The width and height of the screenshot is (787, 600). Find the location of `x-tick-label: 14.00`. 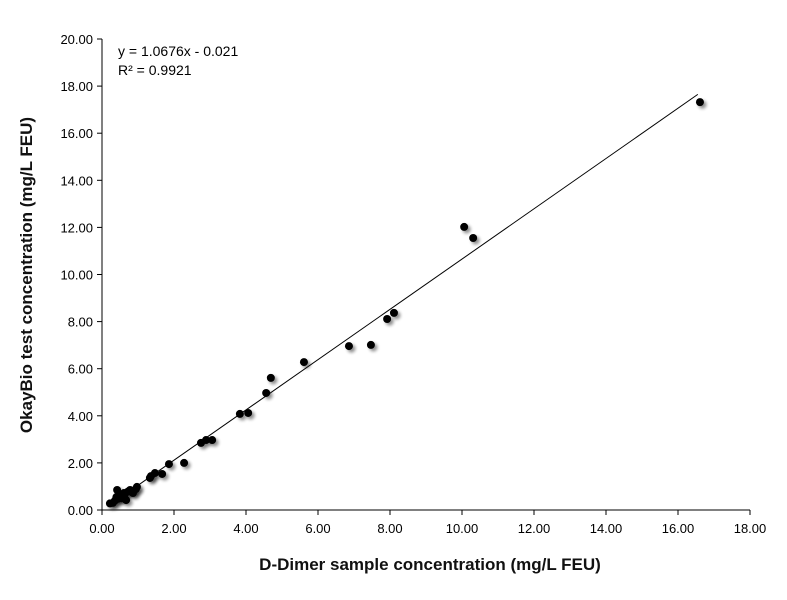

x-tick-label: 14.00 is located at coordinates (606, 528).